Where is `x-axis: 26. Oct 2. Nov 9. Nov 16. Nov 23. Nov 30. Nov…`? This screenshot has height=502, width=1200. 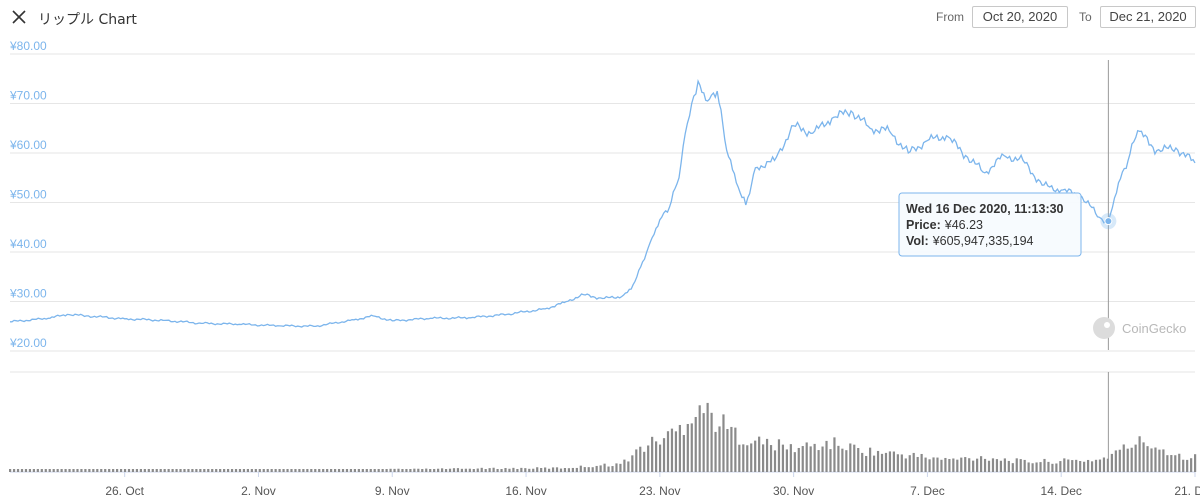
x-axis: 26. Oct 2. Nov 9. Nov 16. Nov 23. Nov 30. Nov… is located at coordinates (652, 485).